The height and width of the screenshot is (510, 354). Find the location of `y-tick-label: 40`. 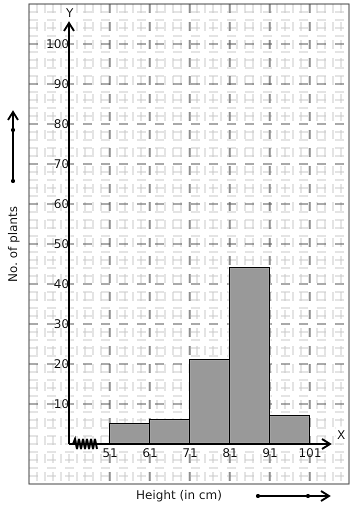

y-tick-label: 40 is located at coordinates (61, 284).